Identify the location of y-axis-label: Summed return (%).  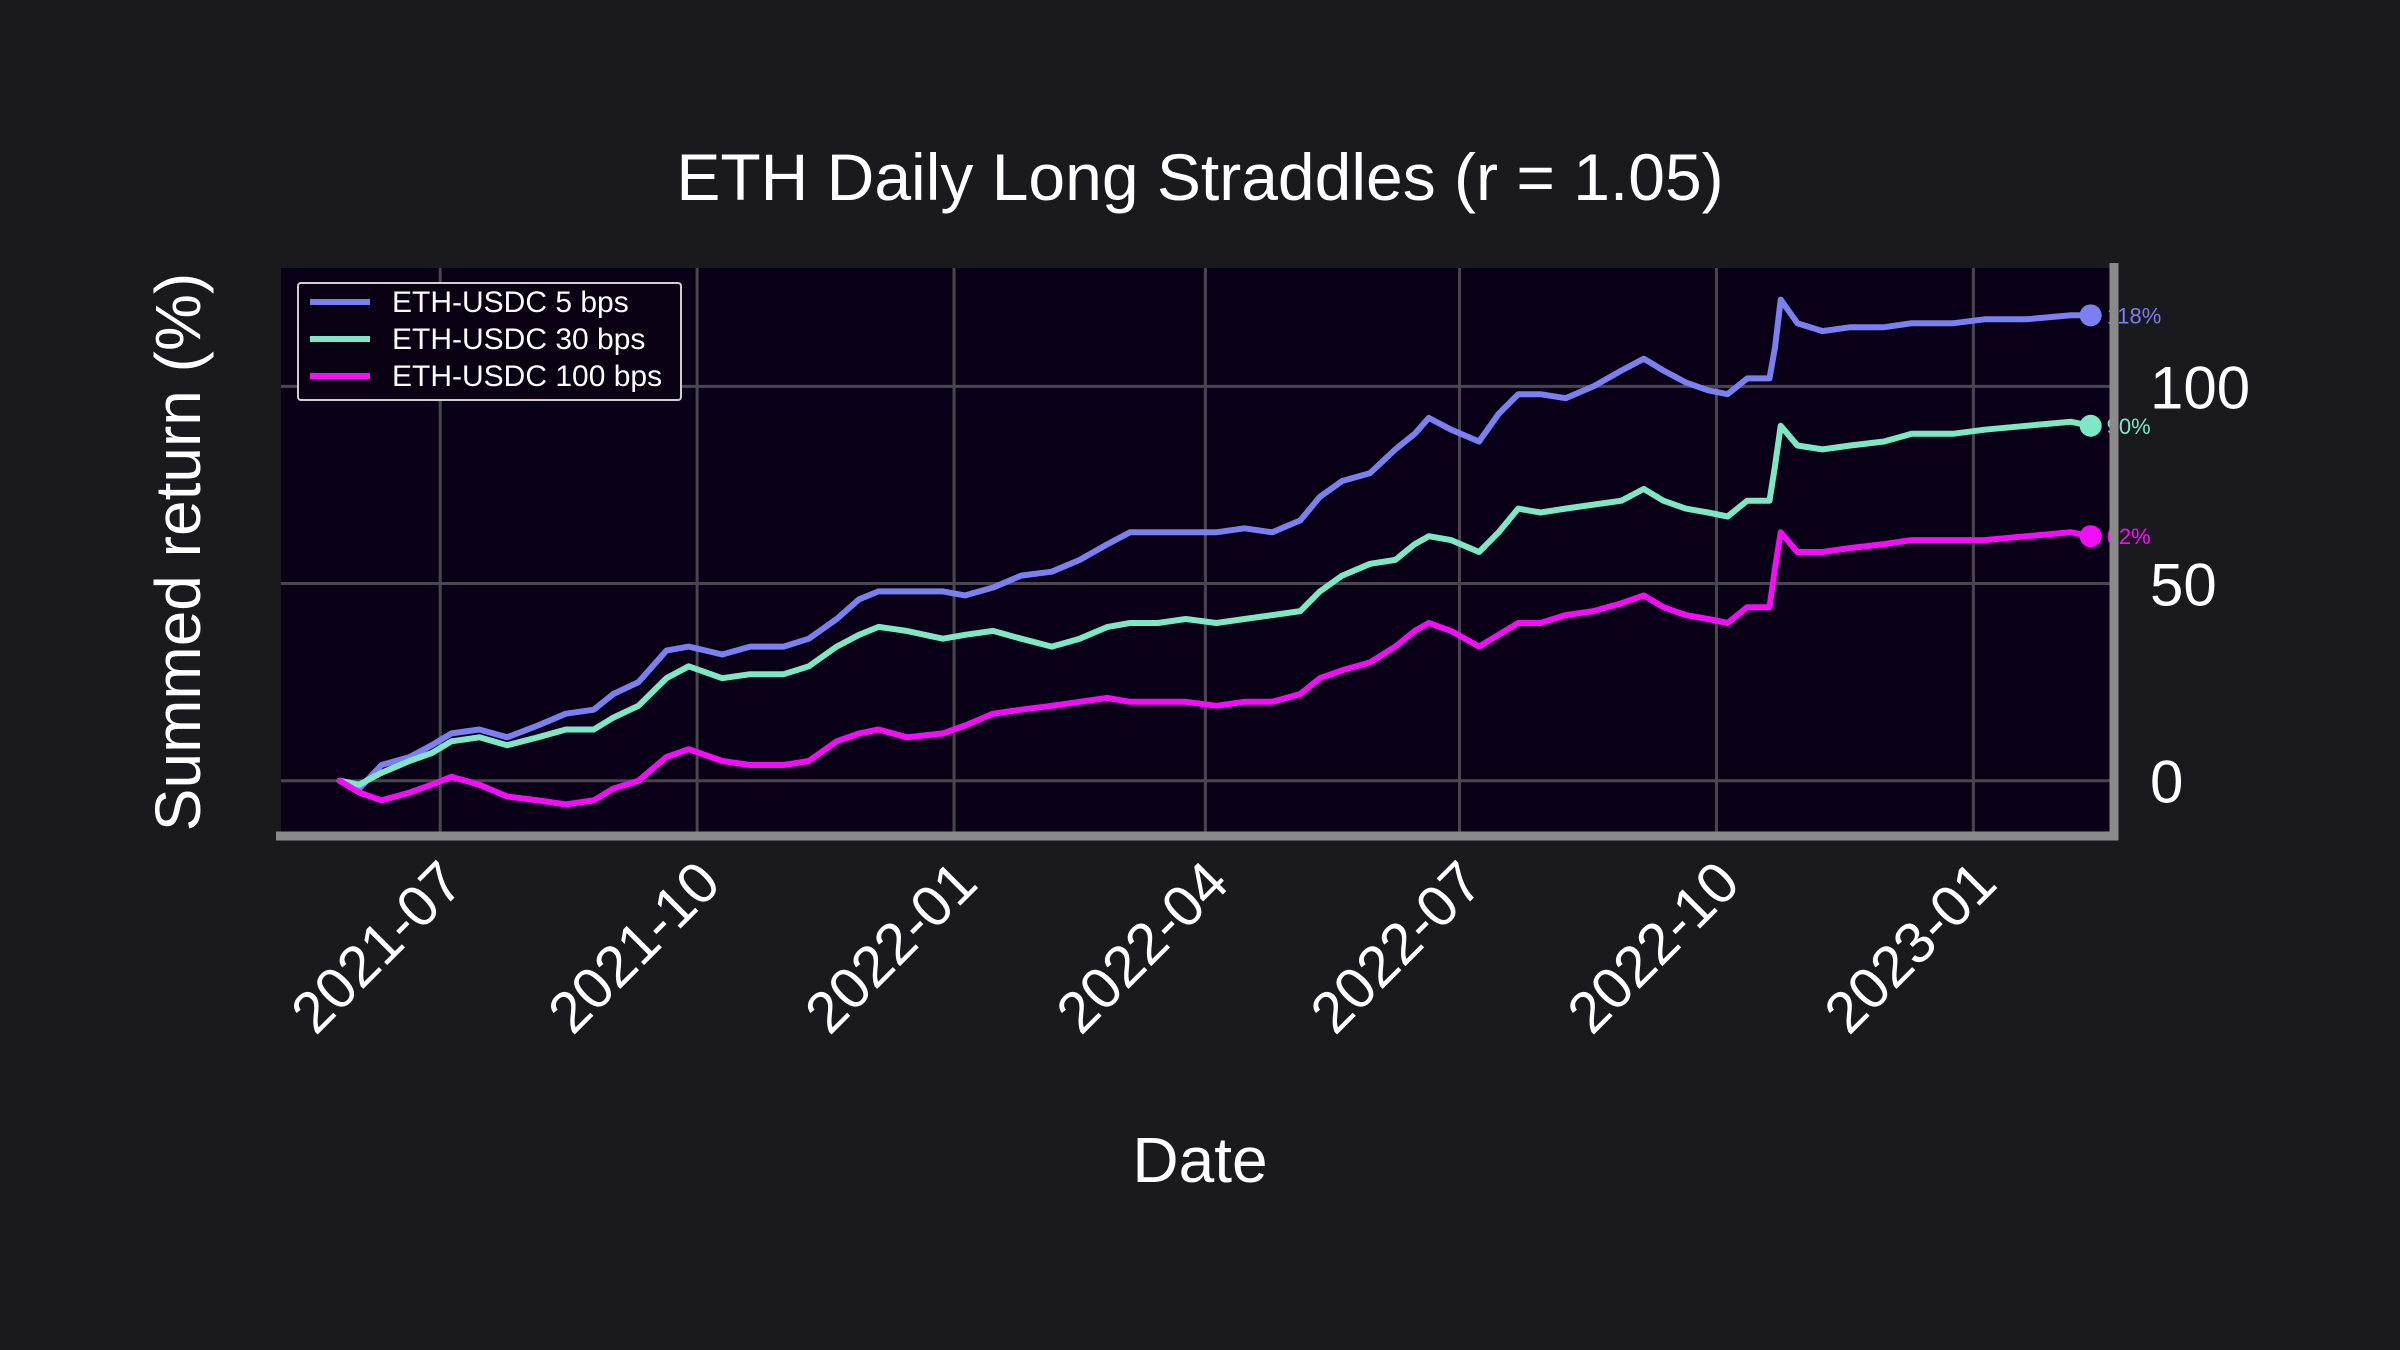
(178, 552).